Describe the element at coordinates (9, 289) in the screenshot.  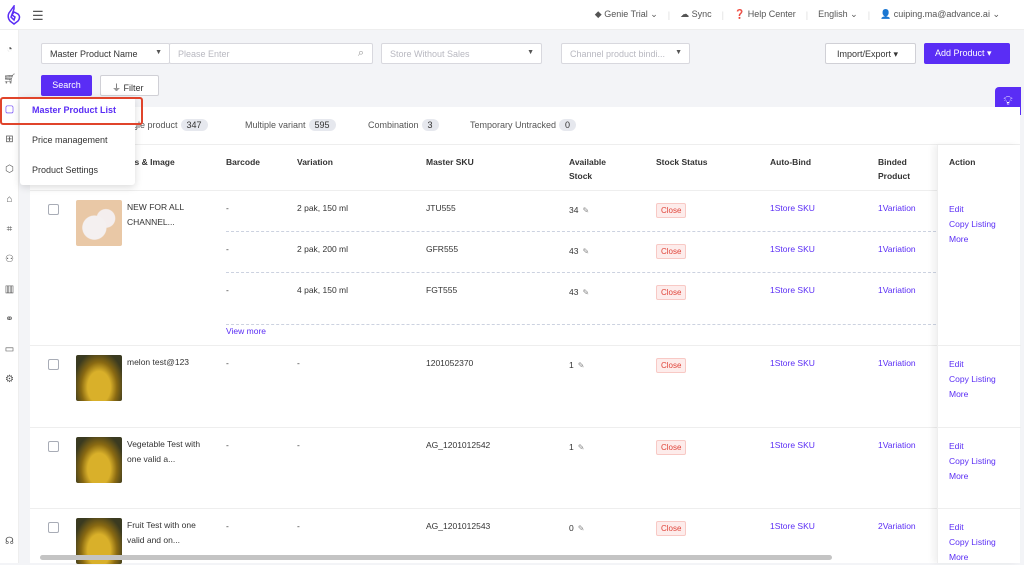
I see `chart-icon: ▥` at that location.